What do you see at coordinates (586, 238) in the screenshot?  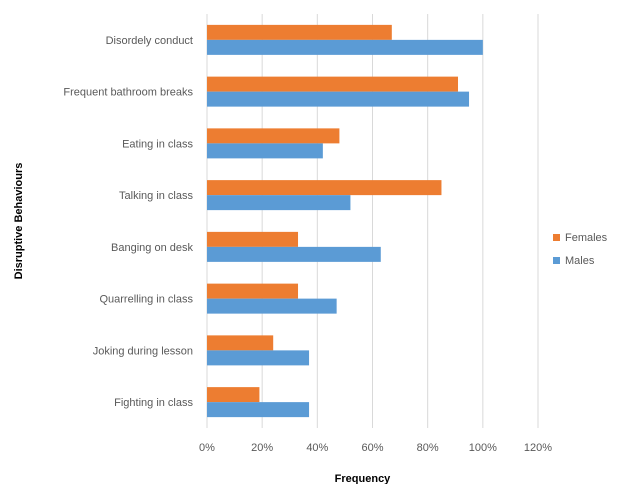 I see `legend-label-females: Females` at bounding box center [586, 238].